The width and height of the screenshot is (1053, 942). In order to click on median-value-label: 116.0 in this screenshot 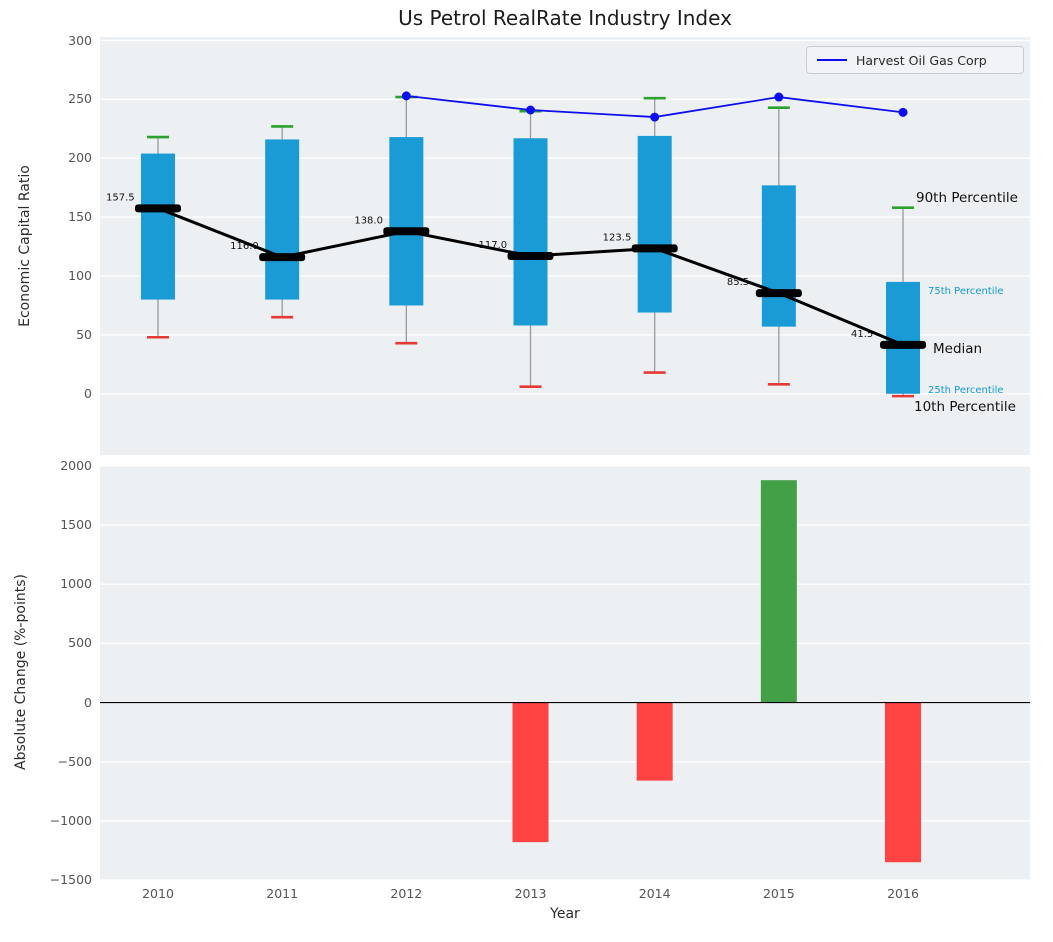, I will do `click(244, 246)`.